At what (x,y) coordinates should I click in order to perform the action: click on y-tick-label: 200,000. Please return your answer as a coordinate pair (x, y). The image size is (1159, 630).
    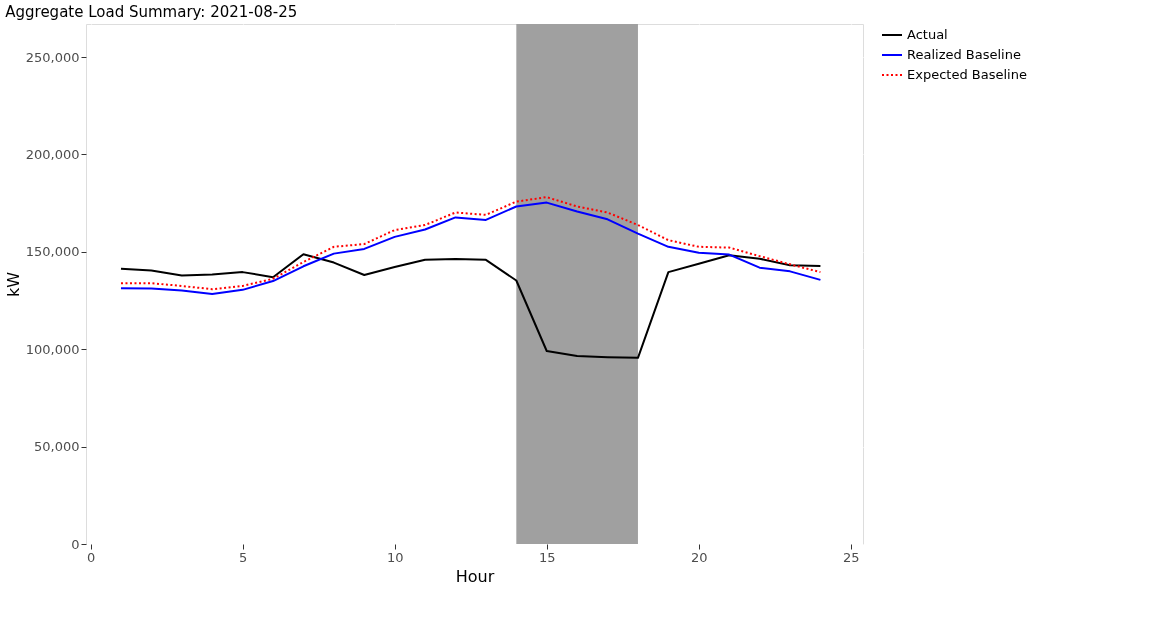
    Looking at the image, I should click on (52, 154).